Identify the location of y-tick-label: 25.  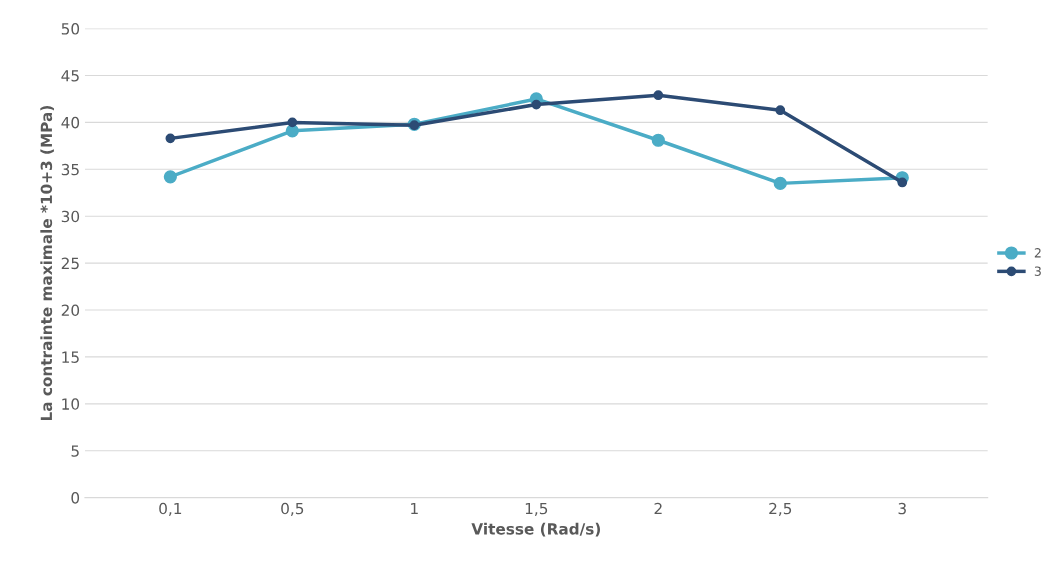
(70, 263).